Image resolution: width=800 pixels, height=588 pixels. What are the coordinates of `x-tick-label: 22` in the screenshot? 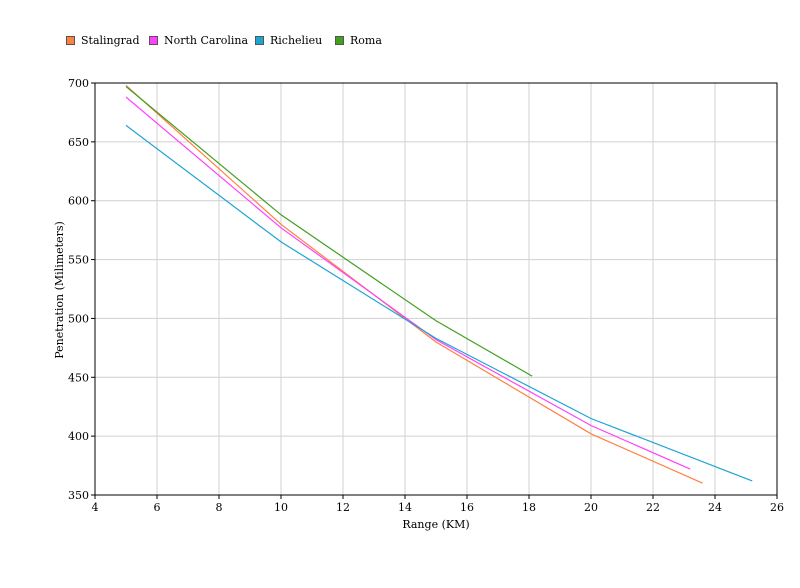 It's located at (653, 507).